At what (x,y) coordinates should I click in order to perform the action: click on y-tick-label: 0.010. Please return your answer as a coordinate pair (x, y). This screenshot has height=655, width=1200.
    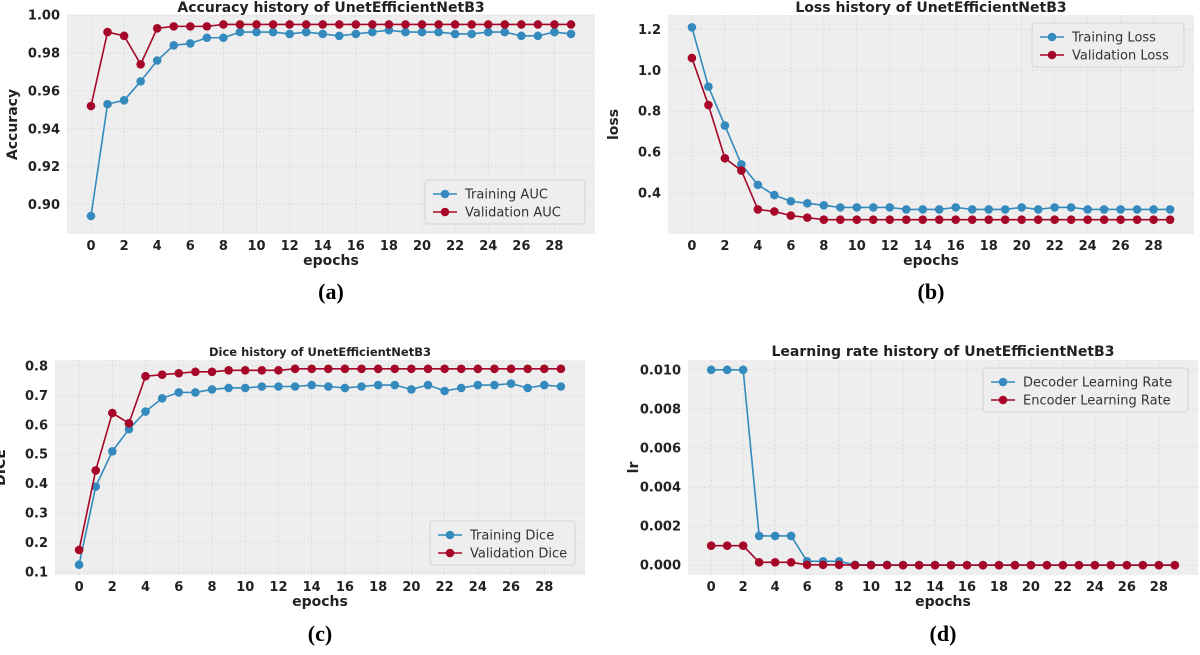
    Looking at the image, I should click on (660, 370).